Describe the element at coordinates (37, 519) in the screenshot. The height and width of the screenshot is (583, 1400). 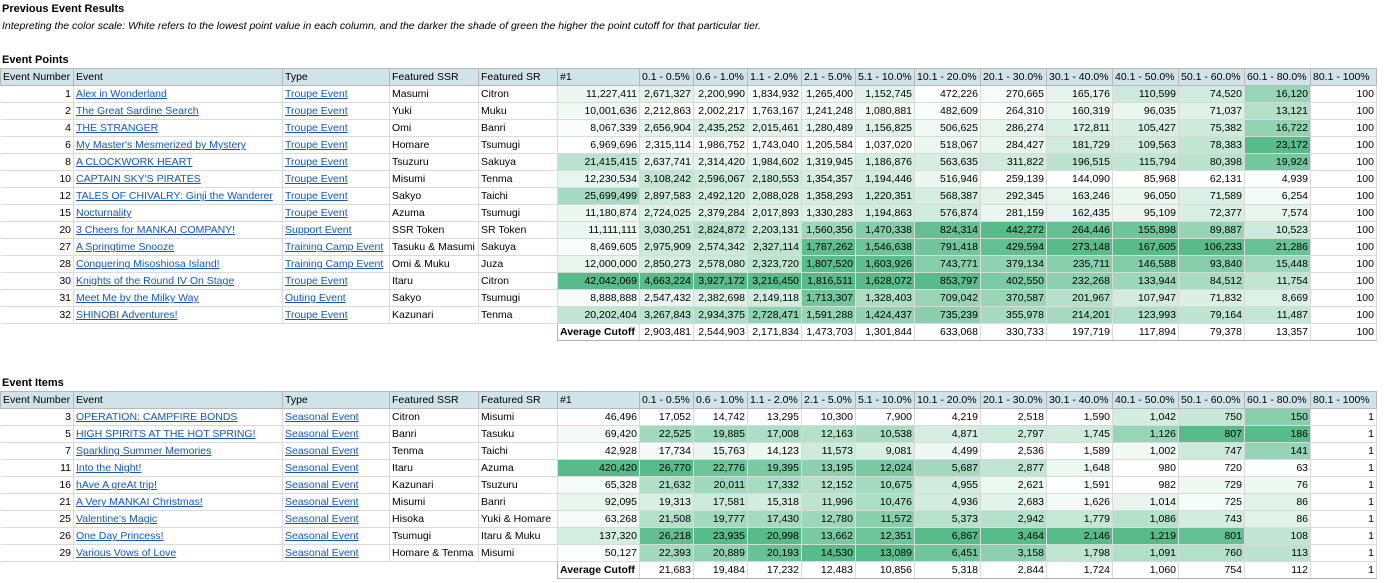
I see `event-number-cell: 25` at that location.